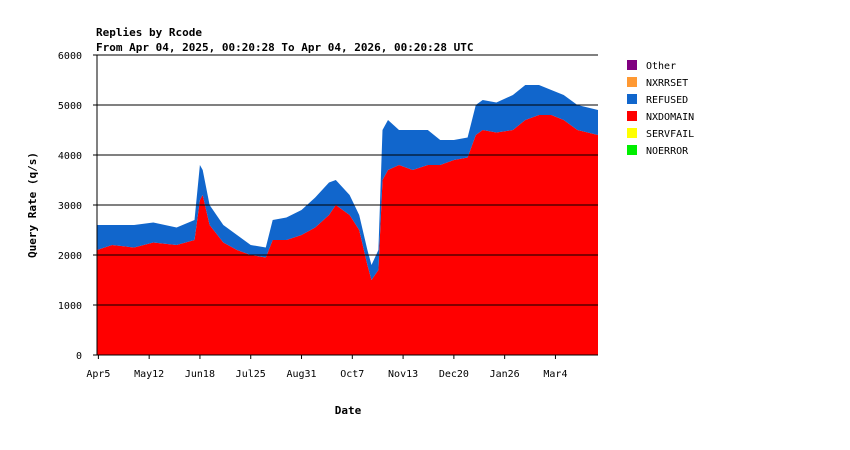 The height and width of the screenshot is (450, 850). What do you see at coordinates (454, 374) in the screenshot?
I see `x-tick-label: Dec20` at bounding box center [454, 374].